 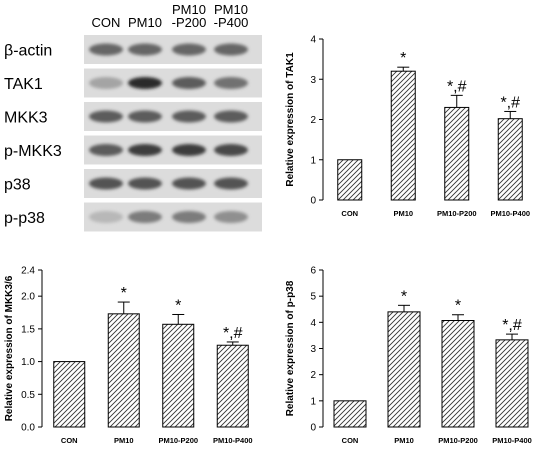 What do you see at coordinates (313, 271) in the screenshot?
I see `y-tick-label: 6` at bounding box center [313, 271].